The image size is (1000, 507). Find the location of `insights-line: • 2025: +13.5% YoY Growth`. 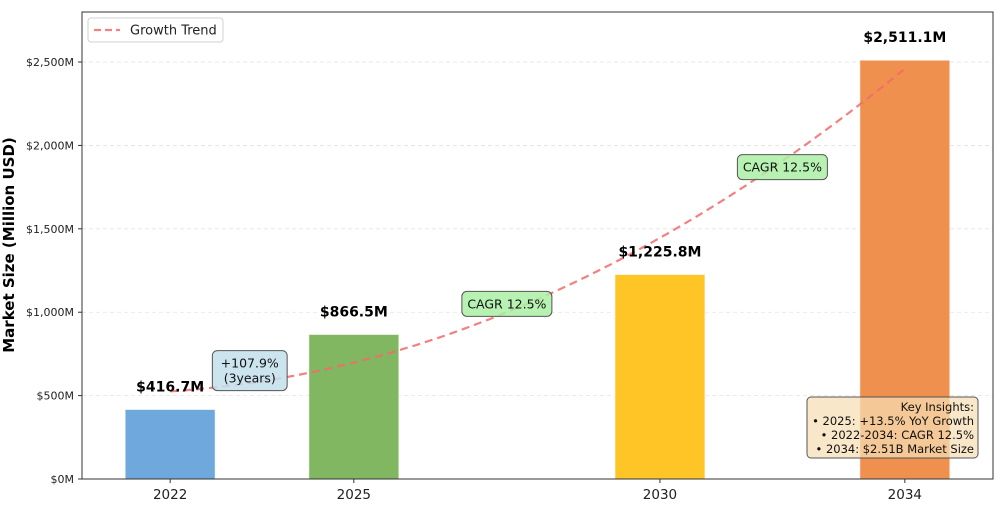

insights-line: • 2025: +13.5% YoY Growth is located at coordinates (893, 421).